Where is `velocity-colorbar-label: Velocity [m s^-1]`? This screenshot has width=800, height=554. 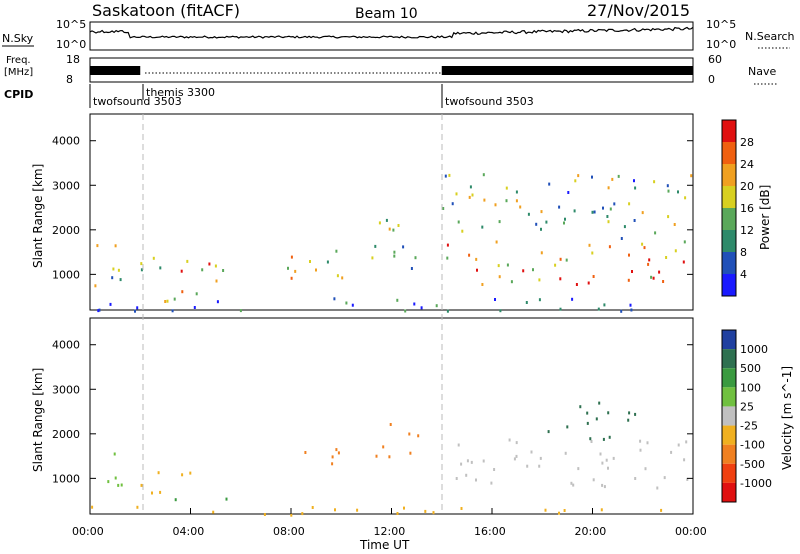 velocity-colorbar-label: Velocity [m s^-1] is located at coordinates (787, 418).